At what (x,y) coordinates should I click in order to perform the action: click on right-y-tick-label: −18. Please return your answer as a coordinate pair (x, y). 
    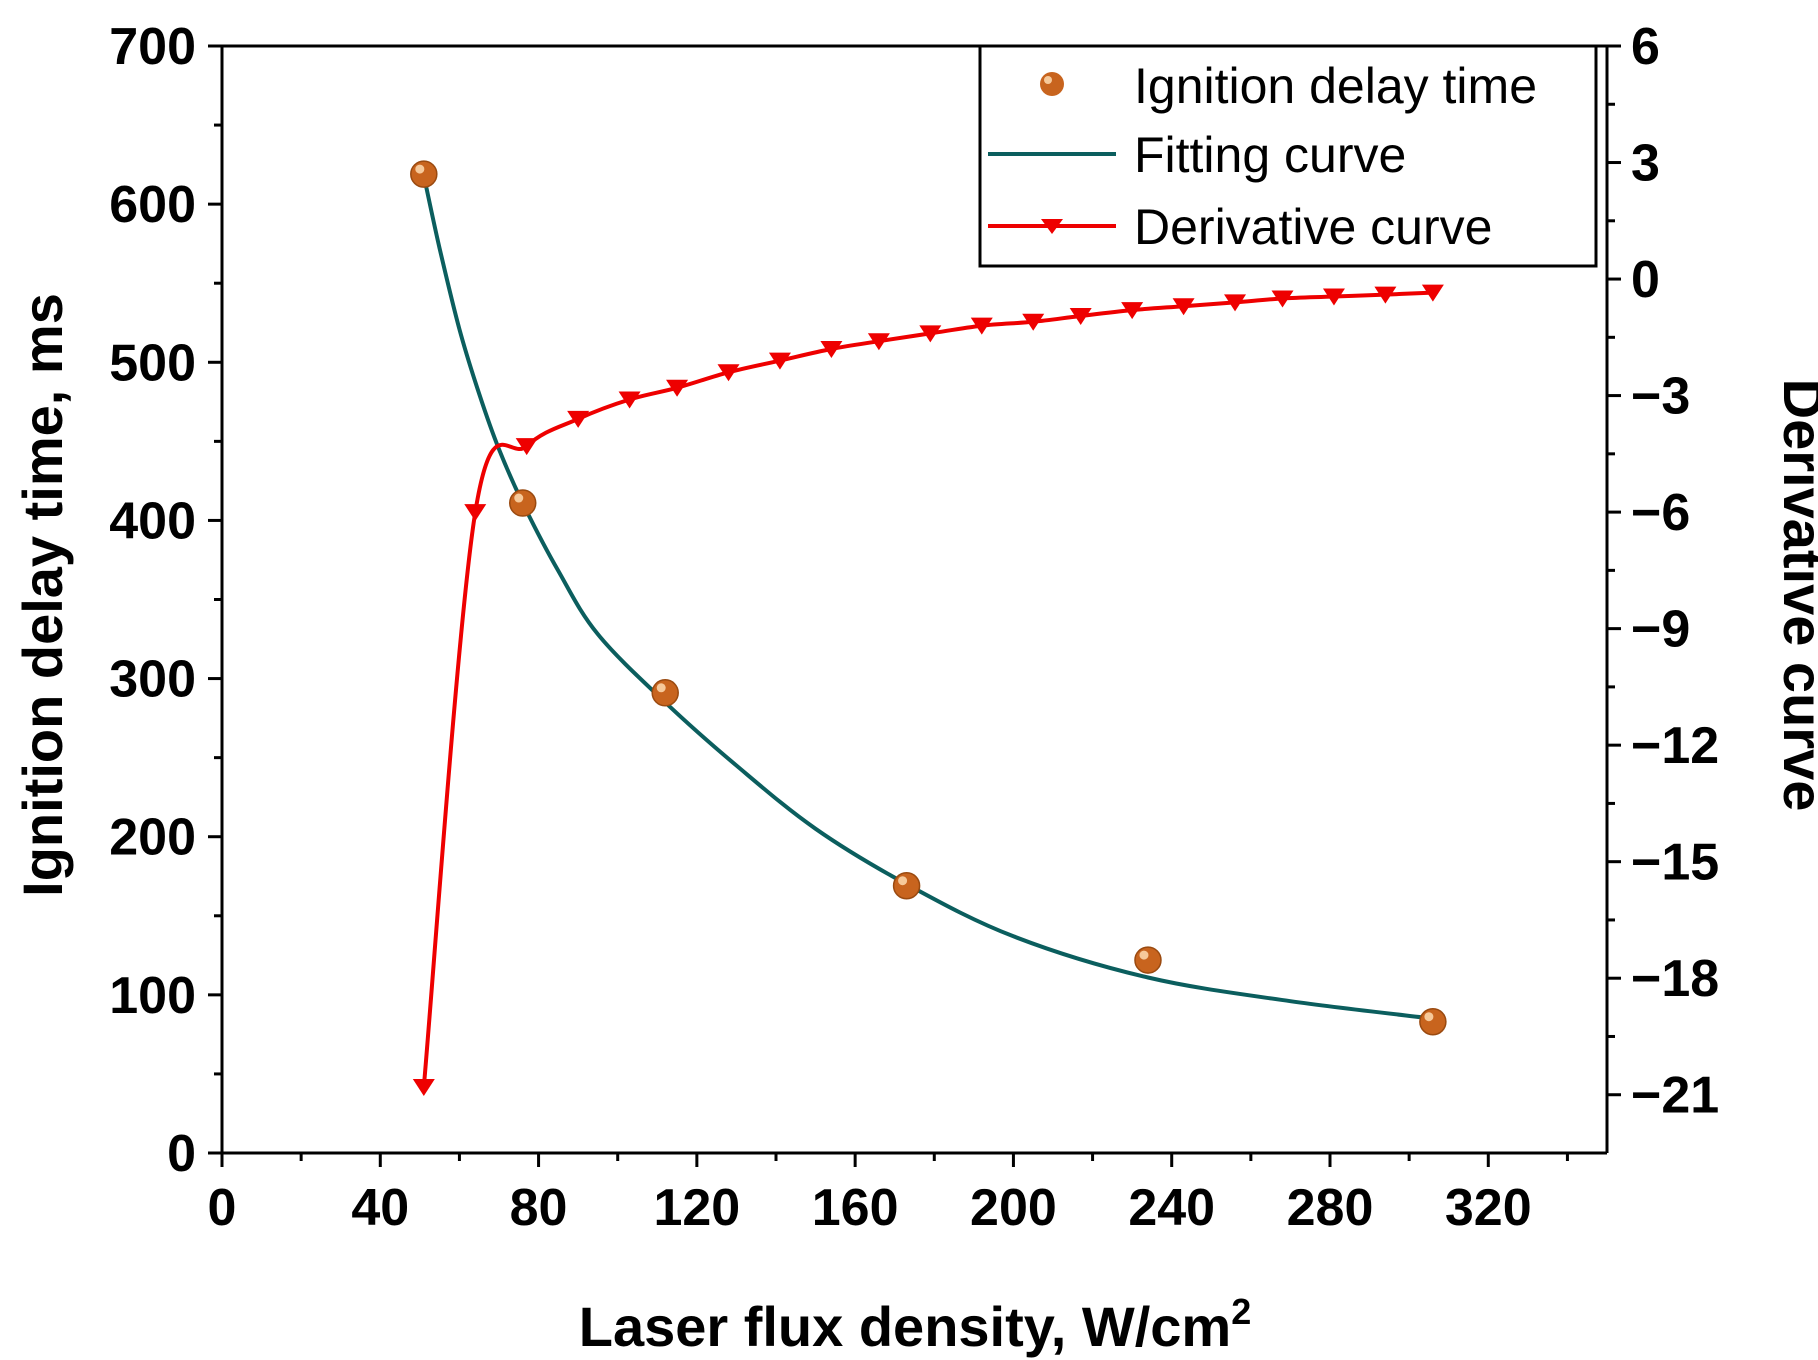
    Looking at the image, I should click on (1675, 979).